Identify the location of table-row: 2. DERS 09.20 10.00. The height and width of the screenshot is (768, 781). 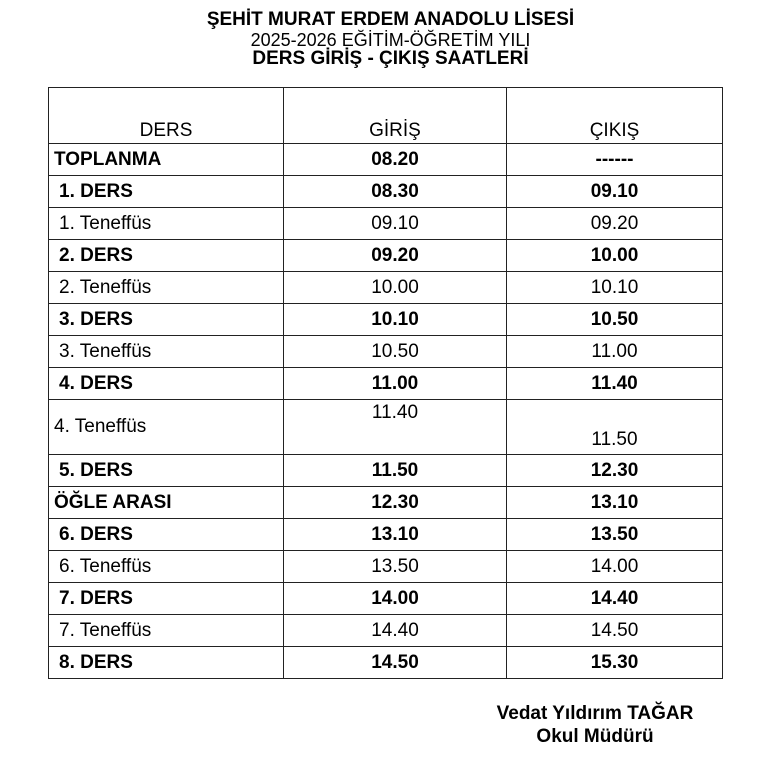
(385, 255).